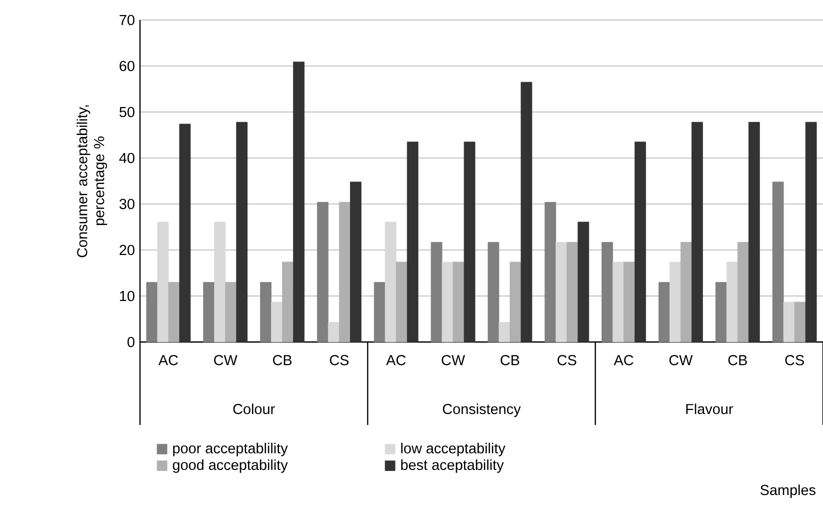  What do you see at coordinates (481, 410) in the screenshot?
I see `text: Consistency` at bounding box center [481, 410].